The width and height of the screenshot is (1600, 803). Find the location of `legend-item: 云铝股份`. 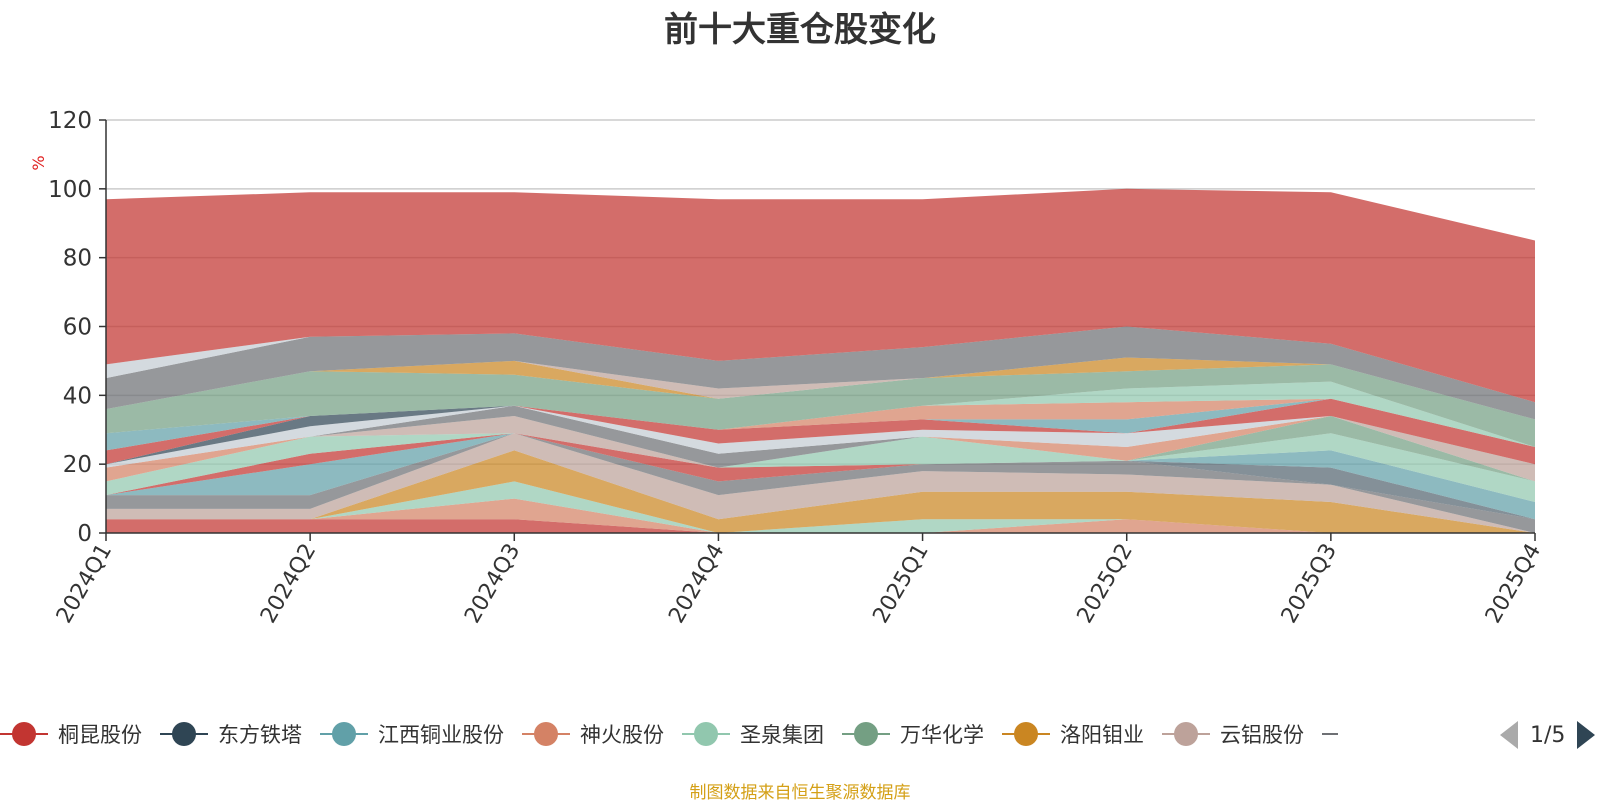

legend-item: 云铝股份 is located at coordinates (1233, 734).